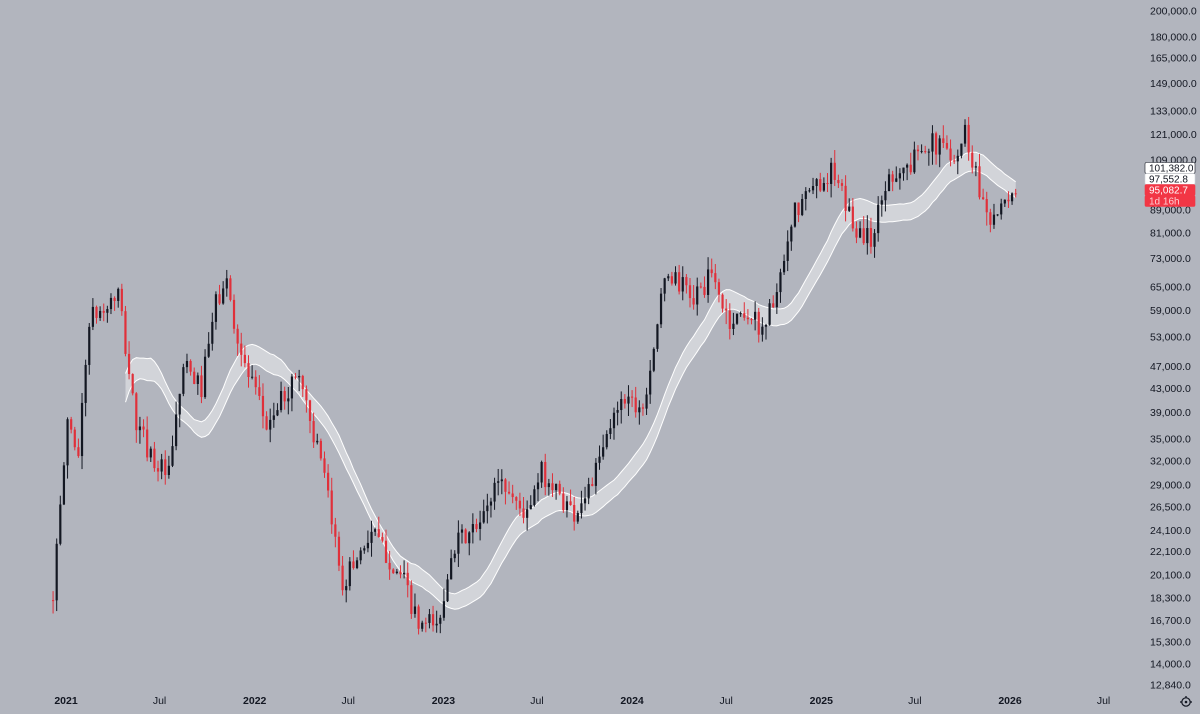  What do you see at coordinates (1171, 169) in the screenshot?
I see `price-tag-label: 101,382.0` at bounding box center [1171, 169].